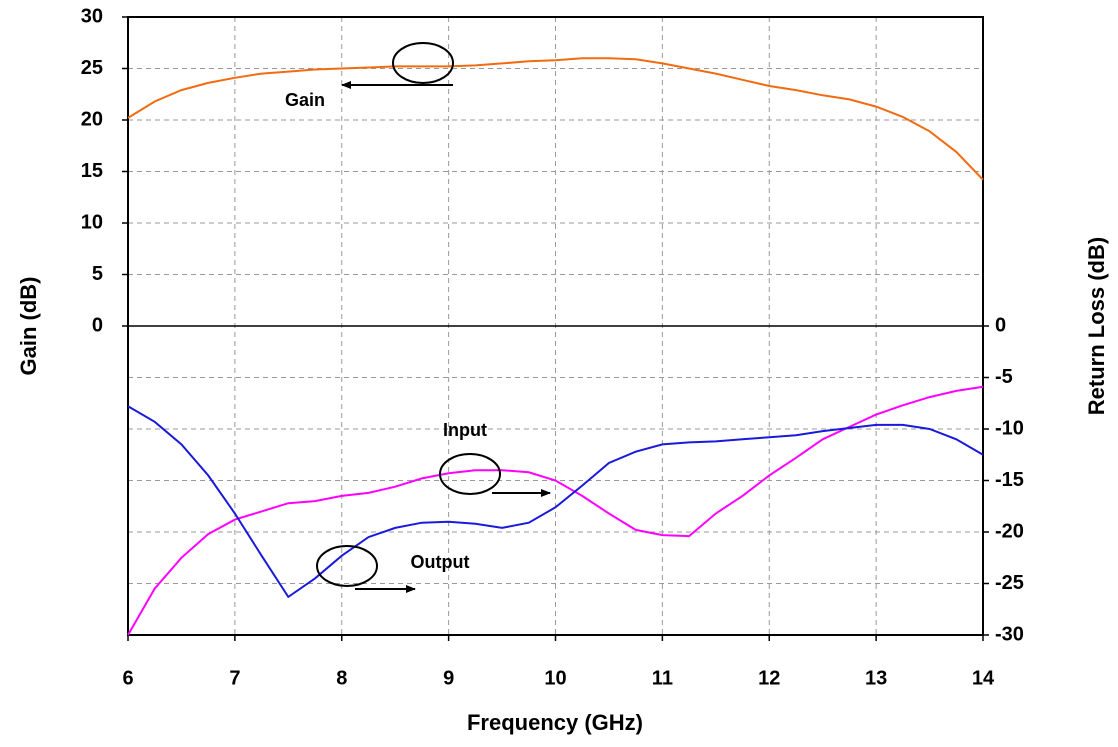  I want to click on annotation: Output, so click(440, 562).